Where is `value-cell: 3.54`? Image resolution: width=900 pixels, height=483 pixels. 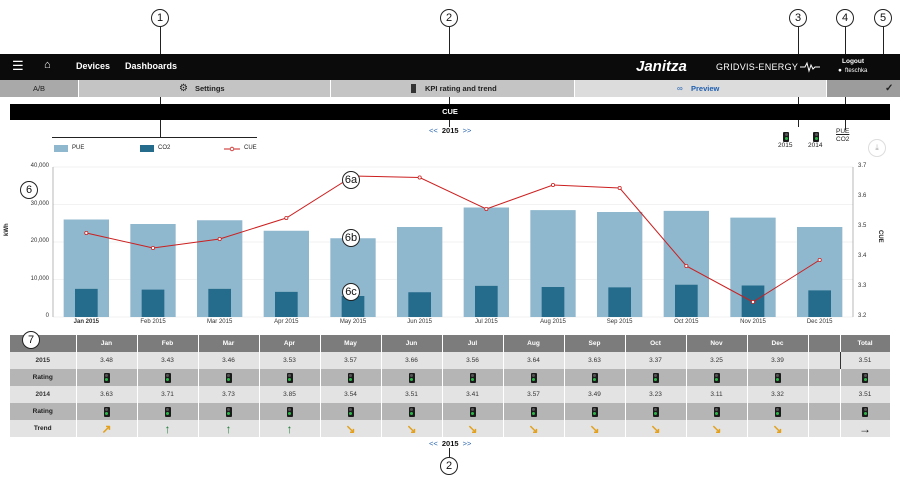
value-cell: 3.54 is located at coordinates (351, 394).